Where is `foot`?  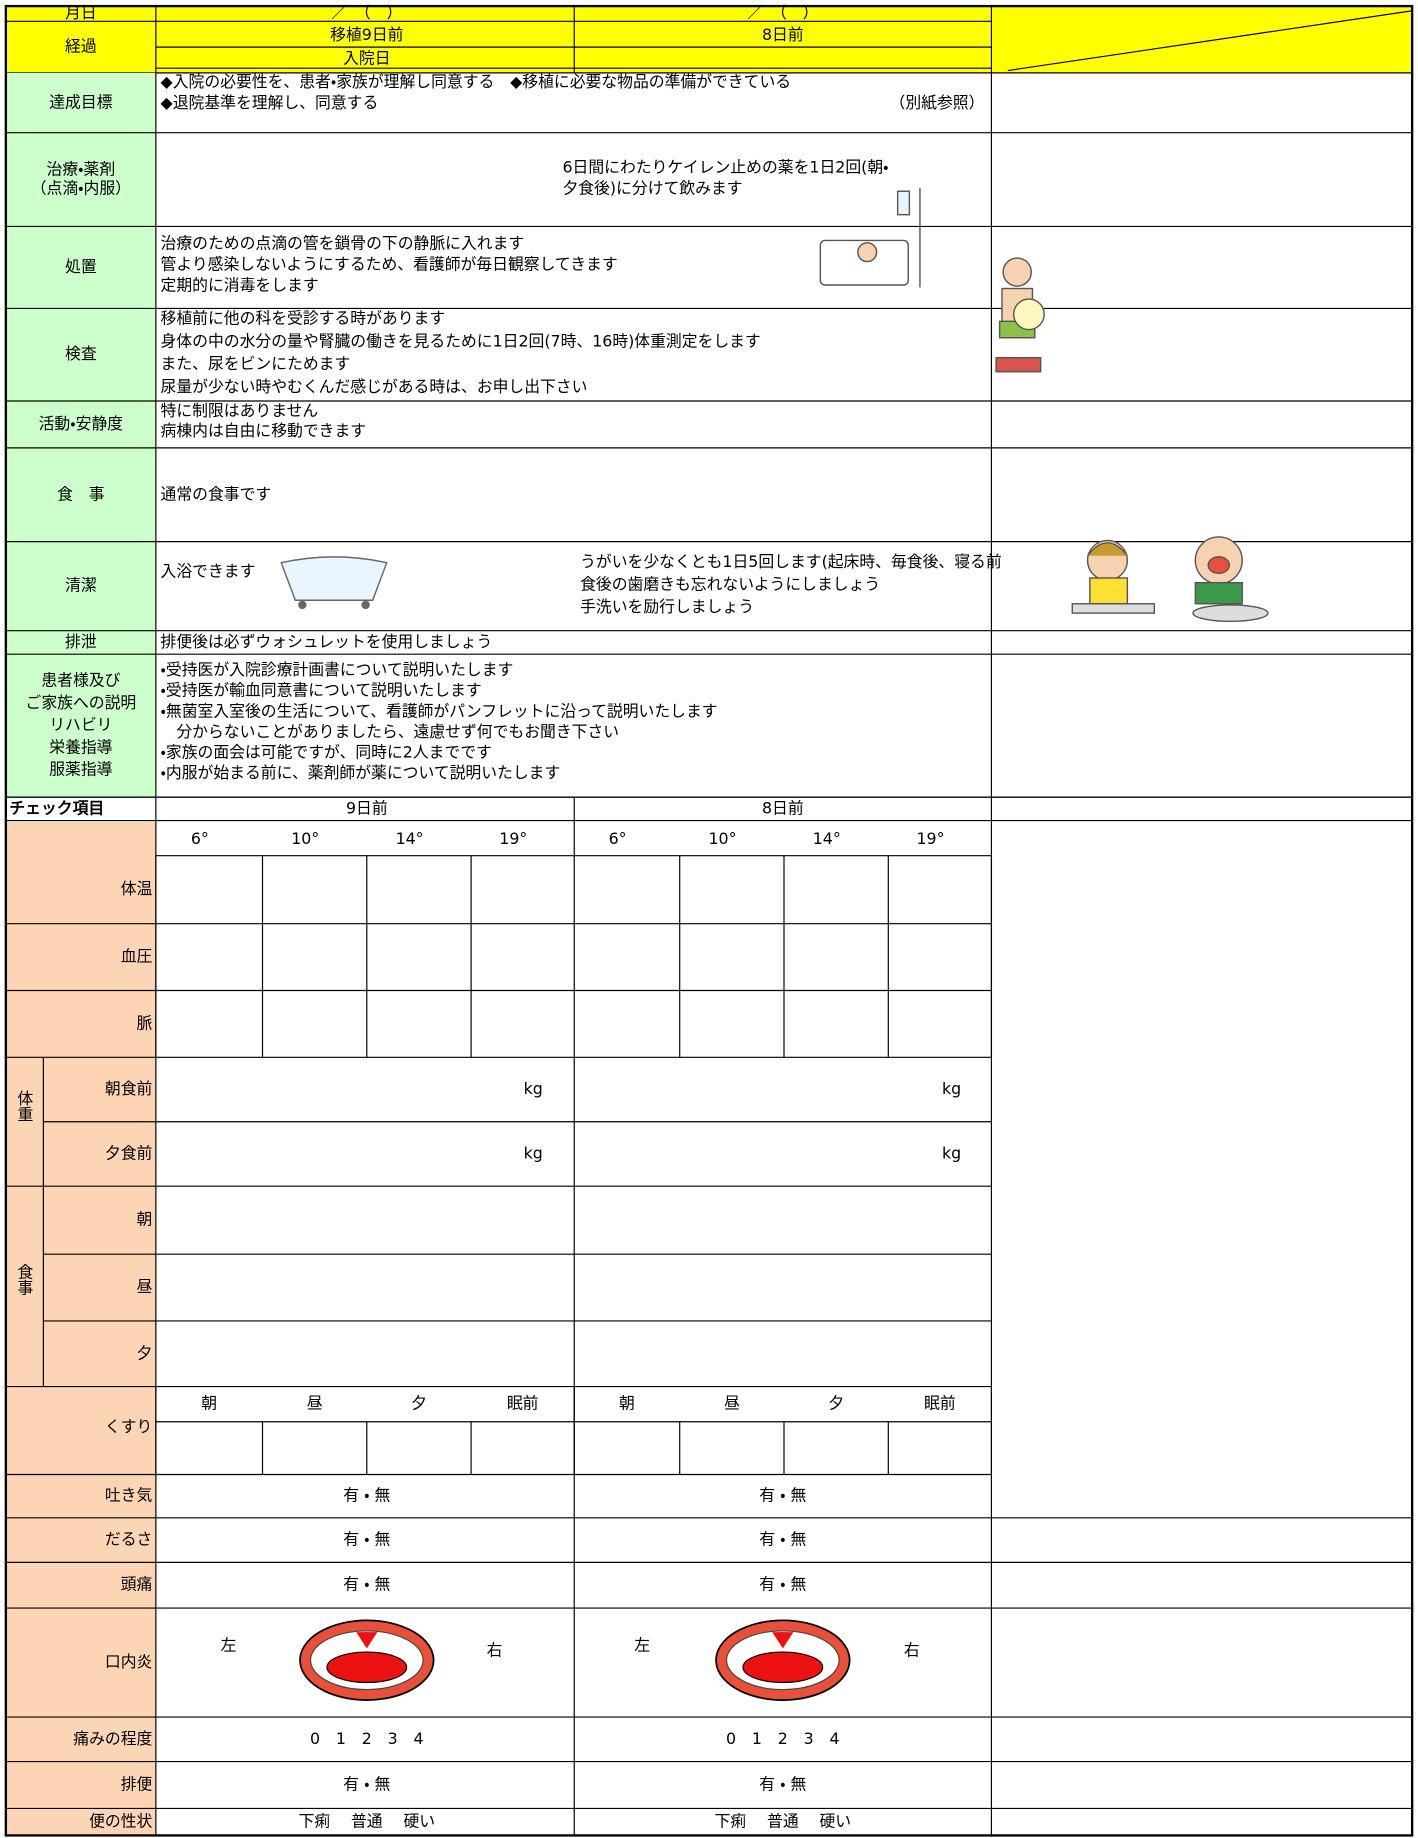
foot is located at coordinates (365, 605).